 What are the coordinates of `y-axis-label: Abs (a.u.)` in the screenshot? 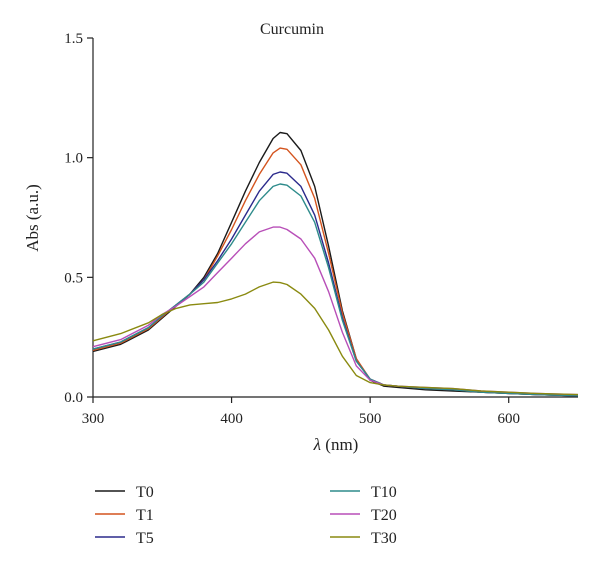 It's located at (32, 218).